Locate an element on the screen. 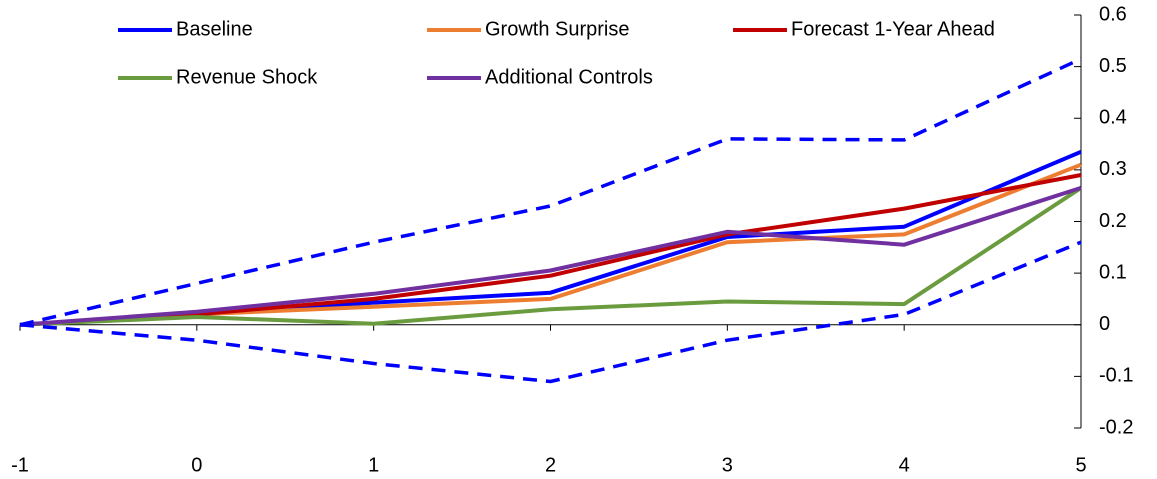  legend-label: Additional Controls is located at coordinates (569, 77).